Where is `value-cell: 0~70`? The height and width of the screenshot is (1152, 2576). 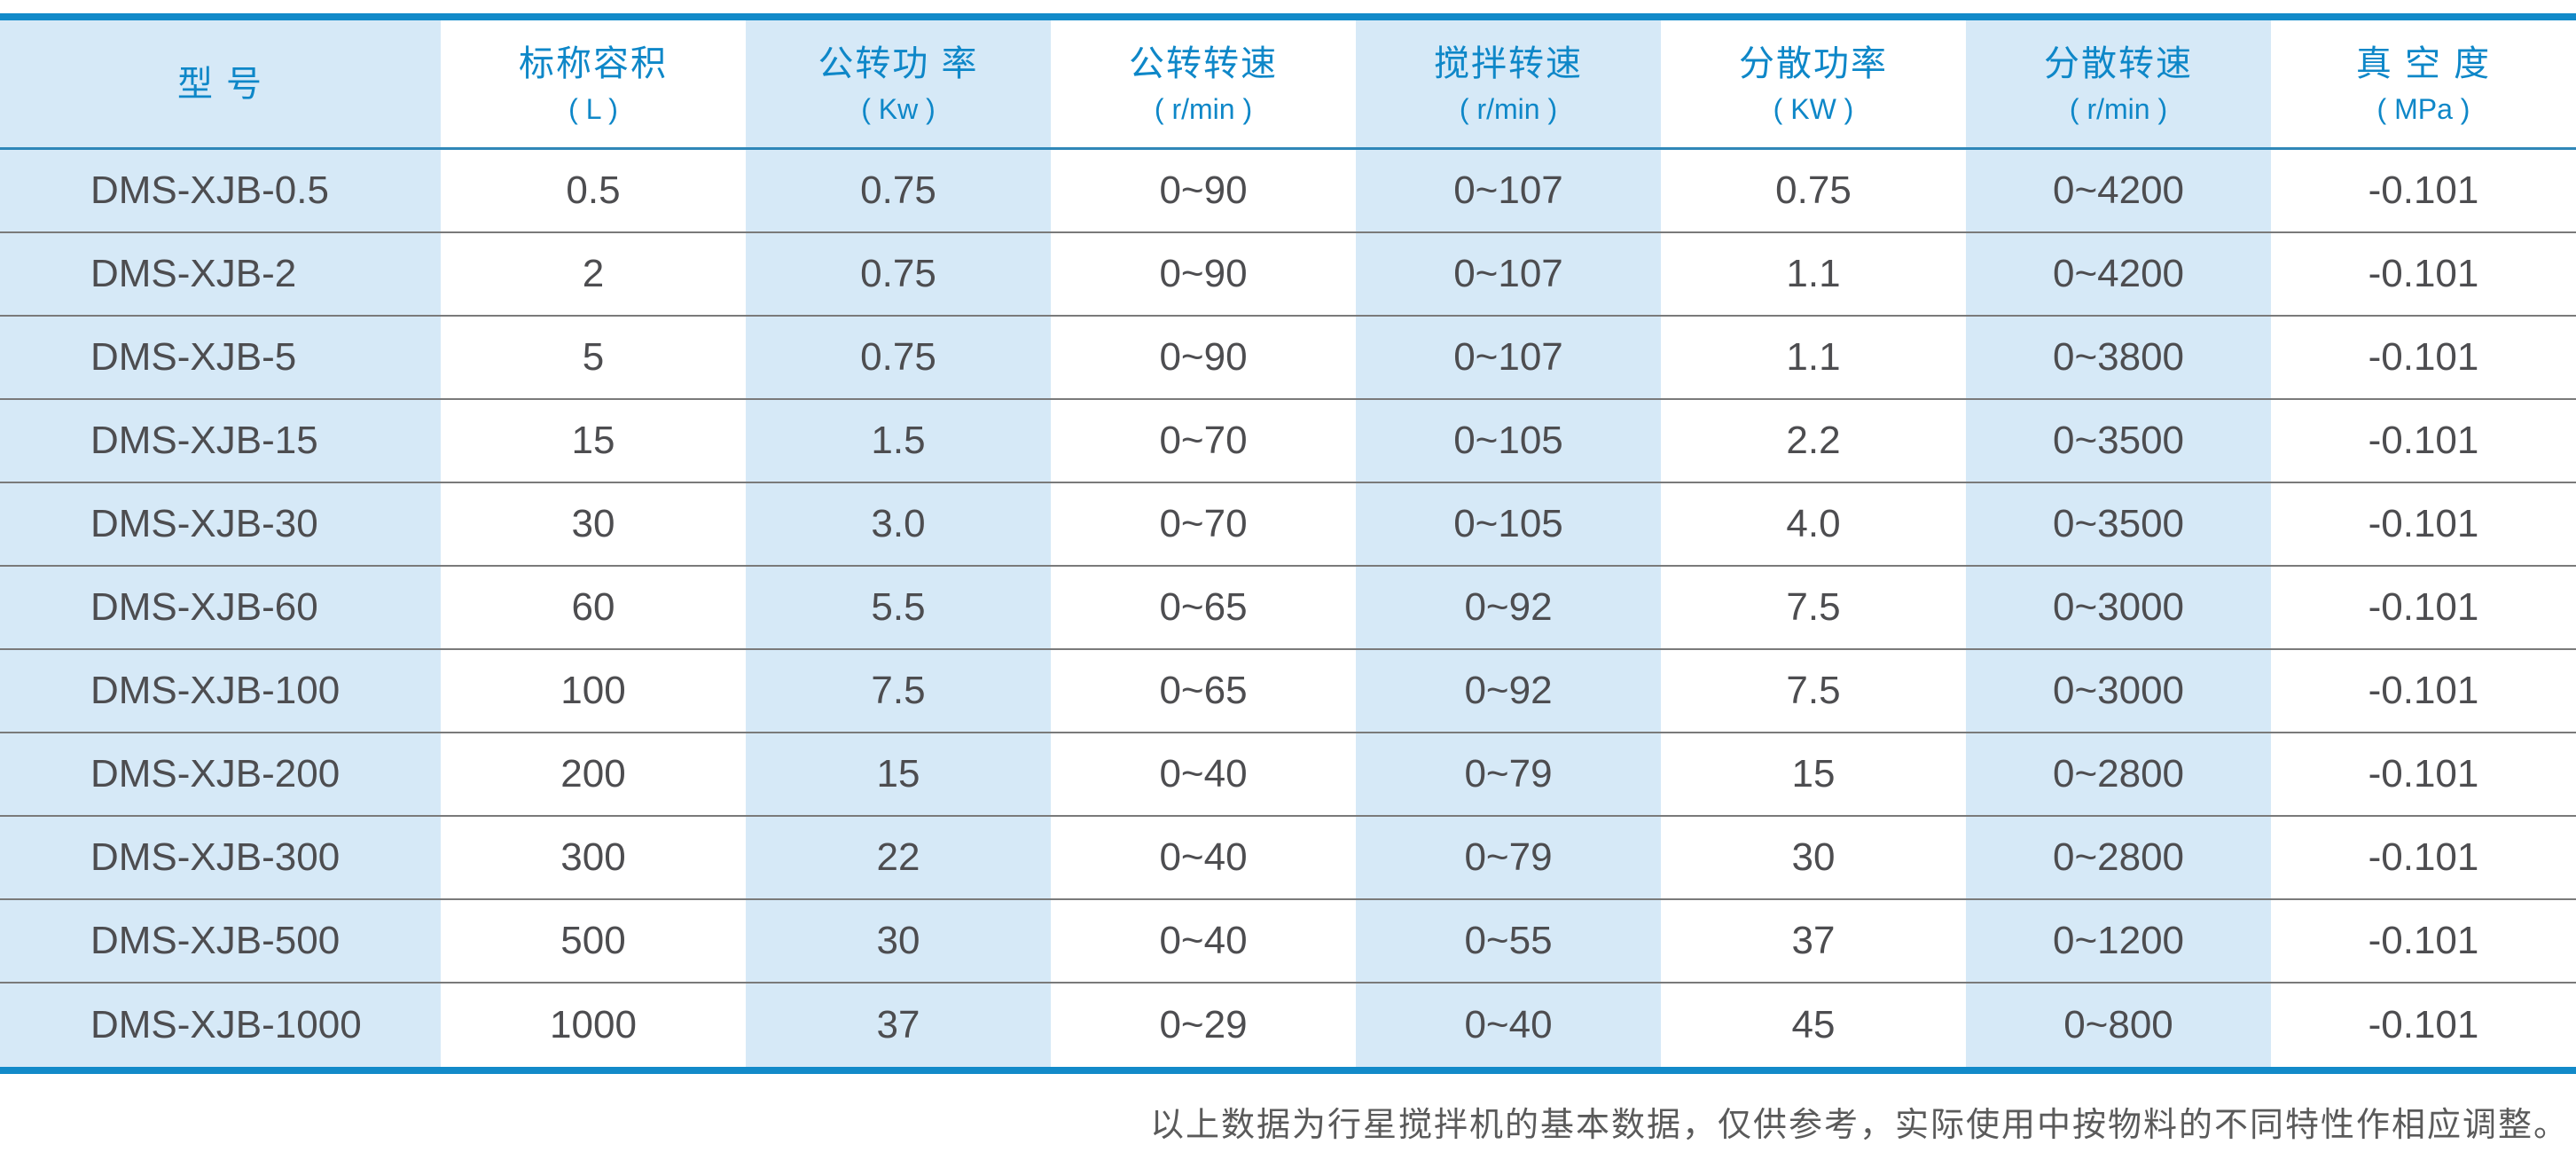
value-cell: 0~70 is located at coordinates (1203, 441).